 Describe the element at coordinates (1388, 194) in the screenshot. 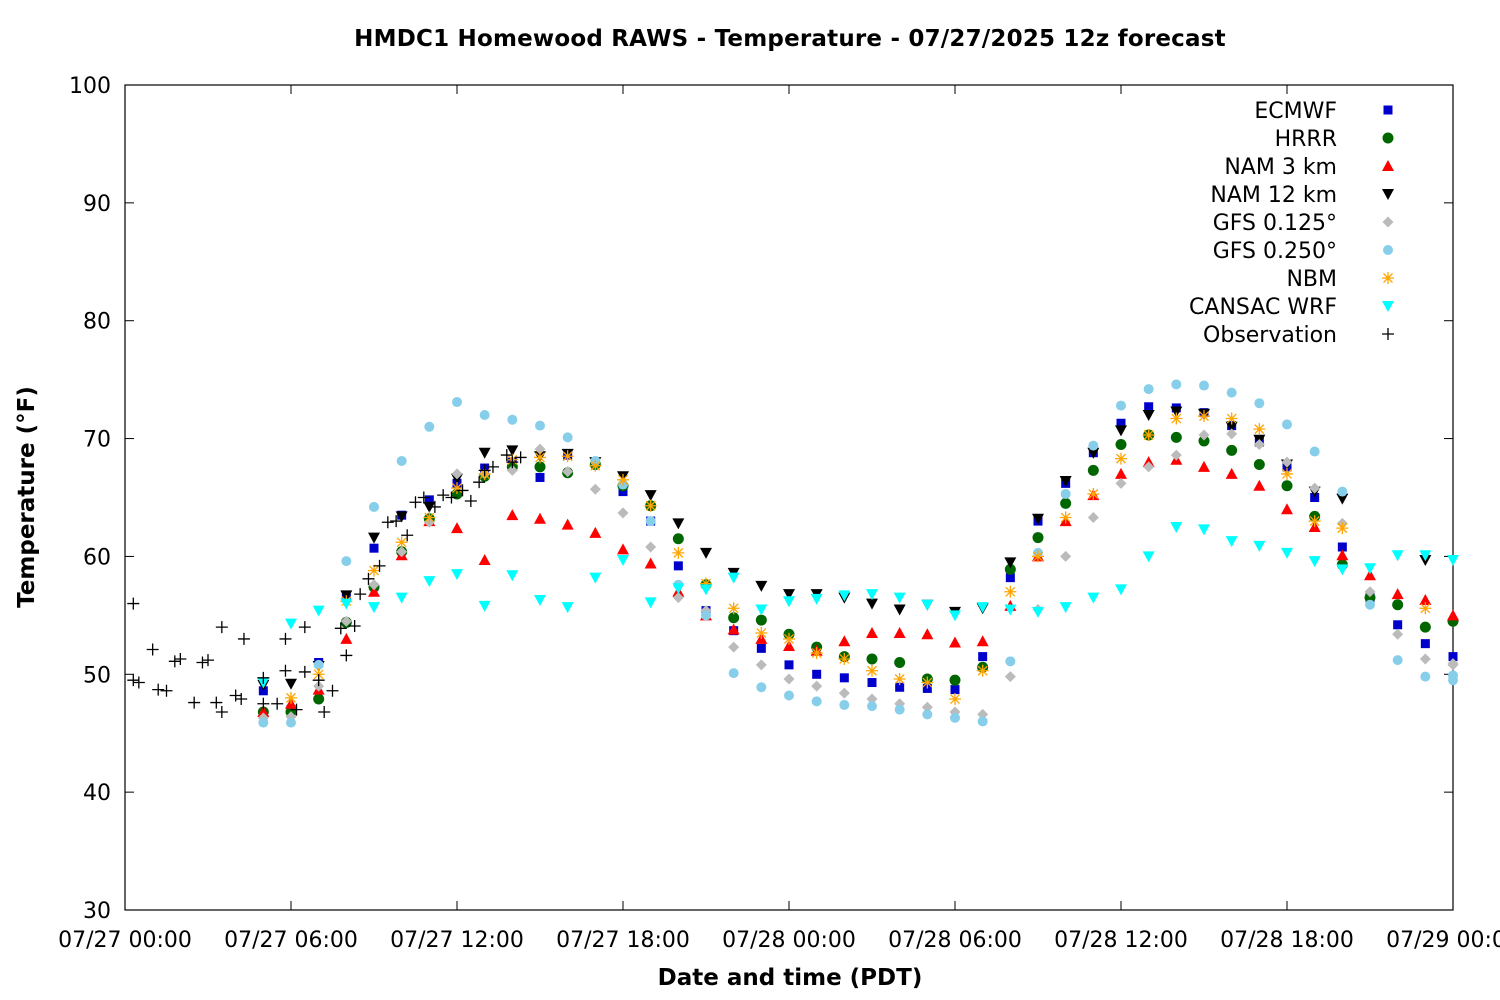

I see `legend-marker-nam-12-km` at that location.